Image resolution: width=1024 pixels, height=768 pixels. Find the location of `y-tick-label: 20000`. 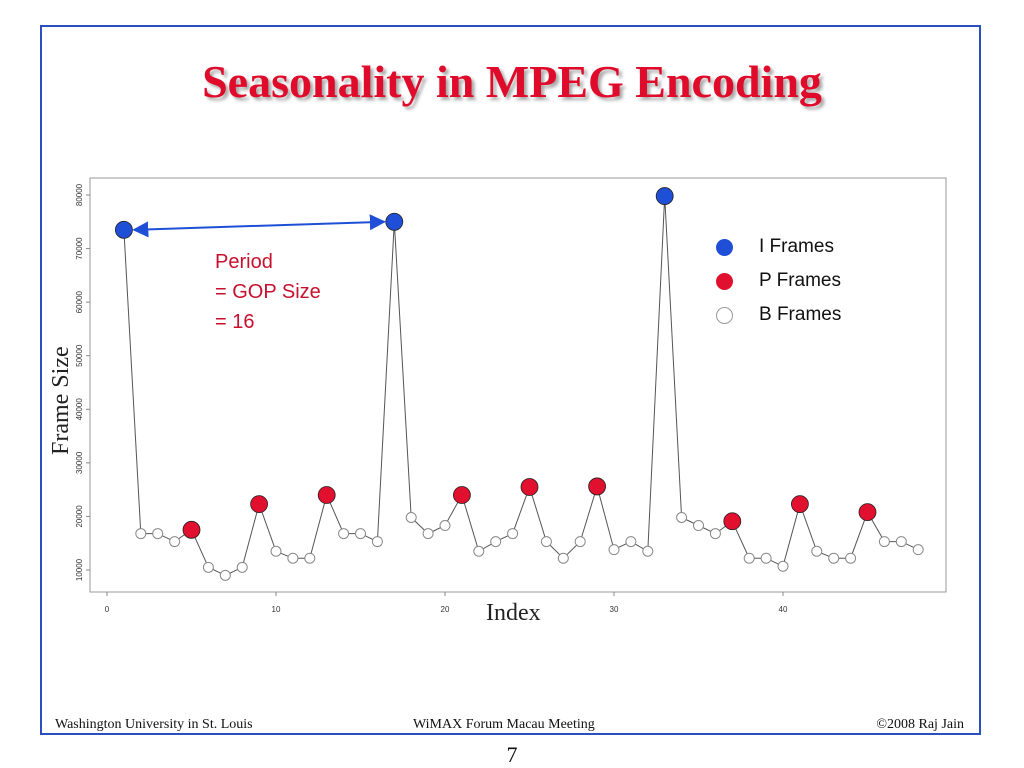

y-tick-label: 20000 is located at coordinates (79, 516).